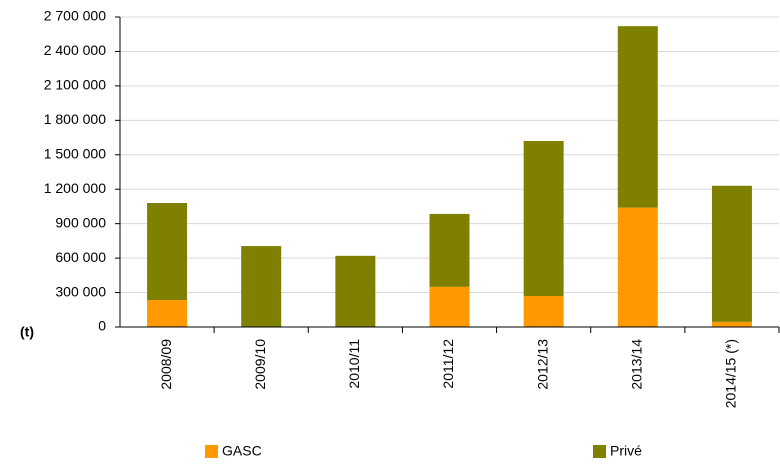 The height and width of the screenshot is (464, 780). Describe the element at coordinates (354, 364) in the screenshot. I see `x-tick-label: 2010/11` at that location.